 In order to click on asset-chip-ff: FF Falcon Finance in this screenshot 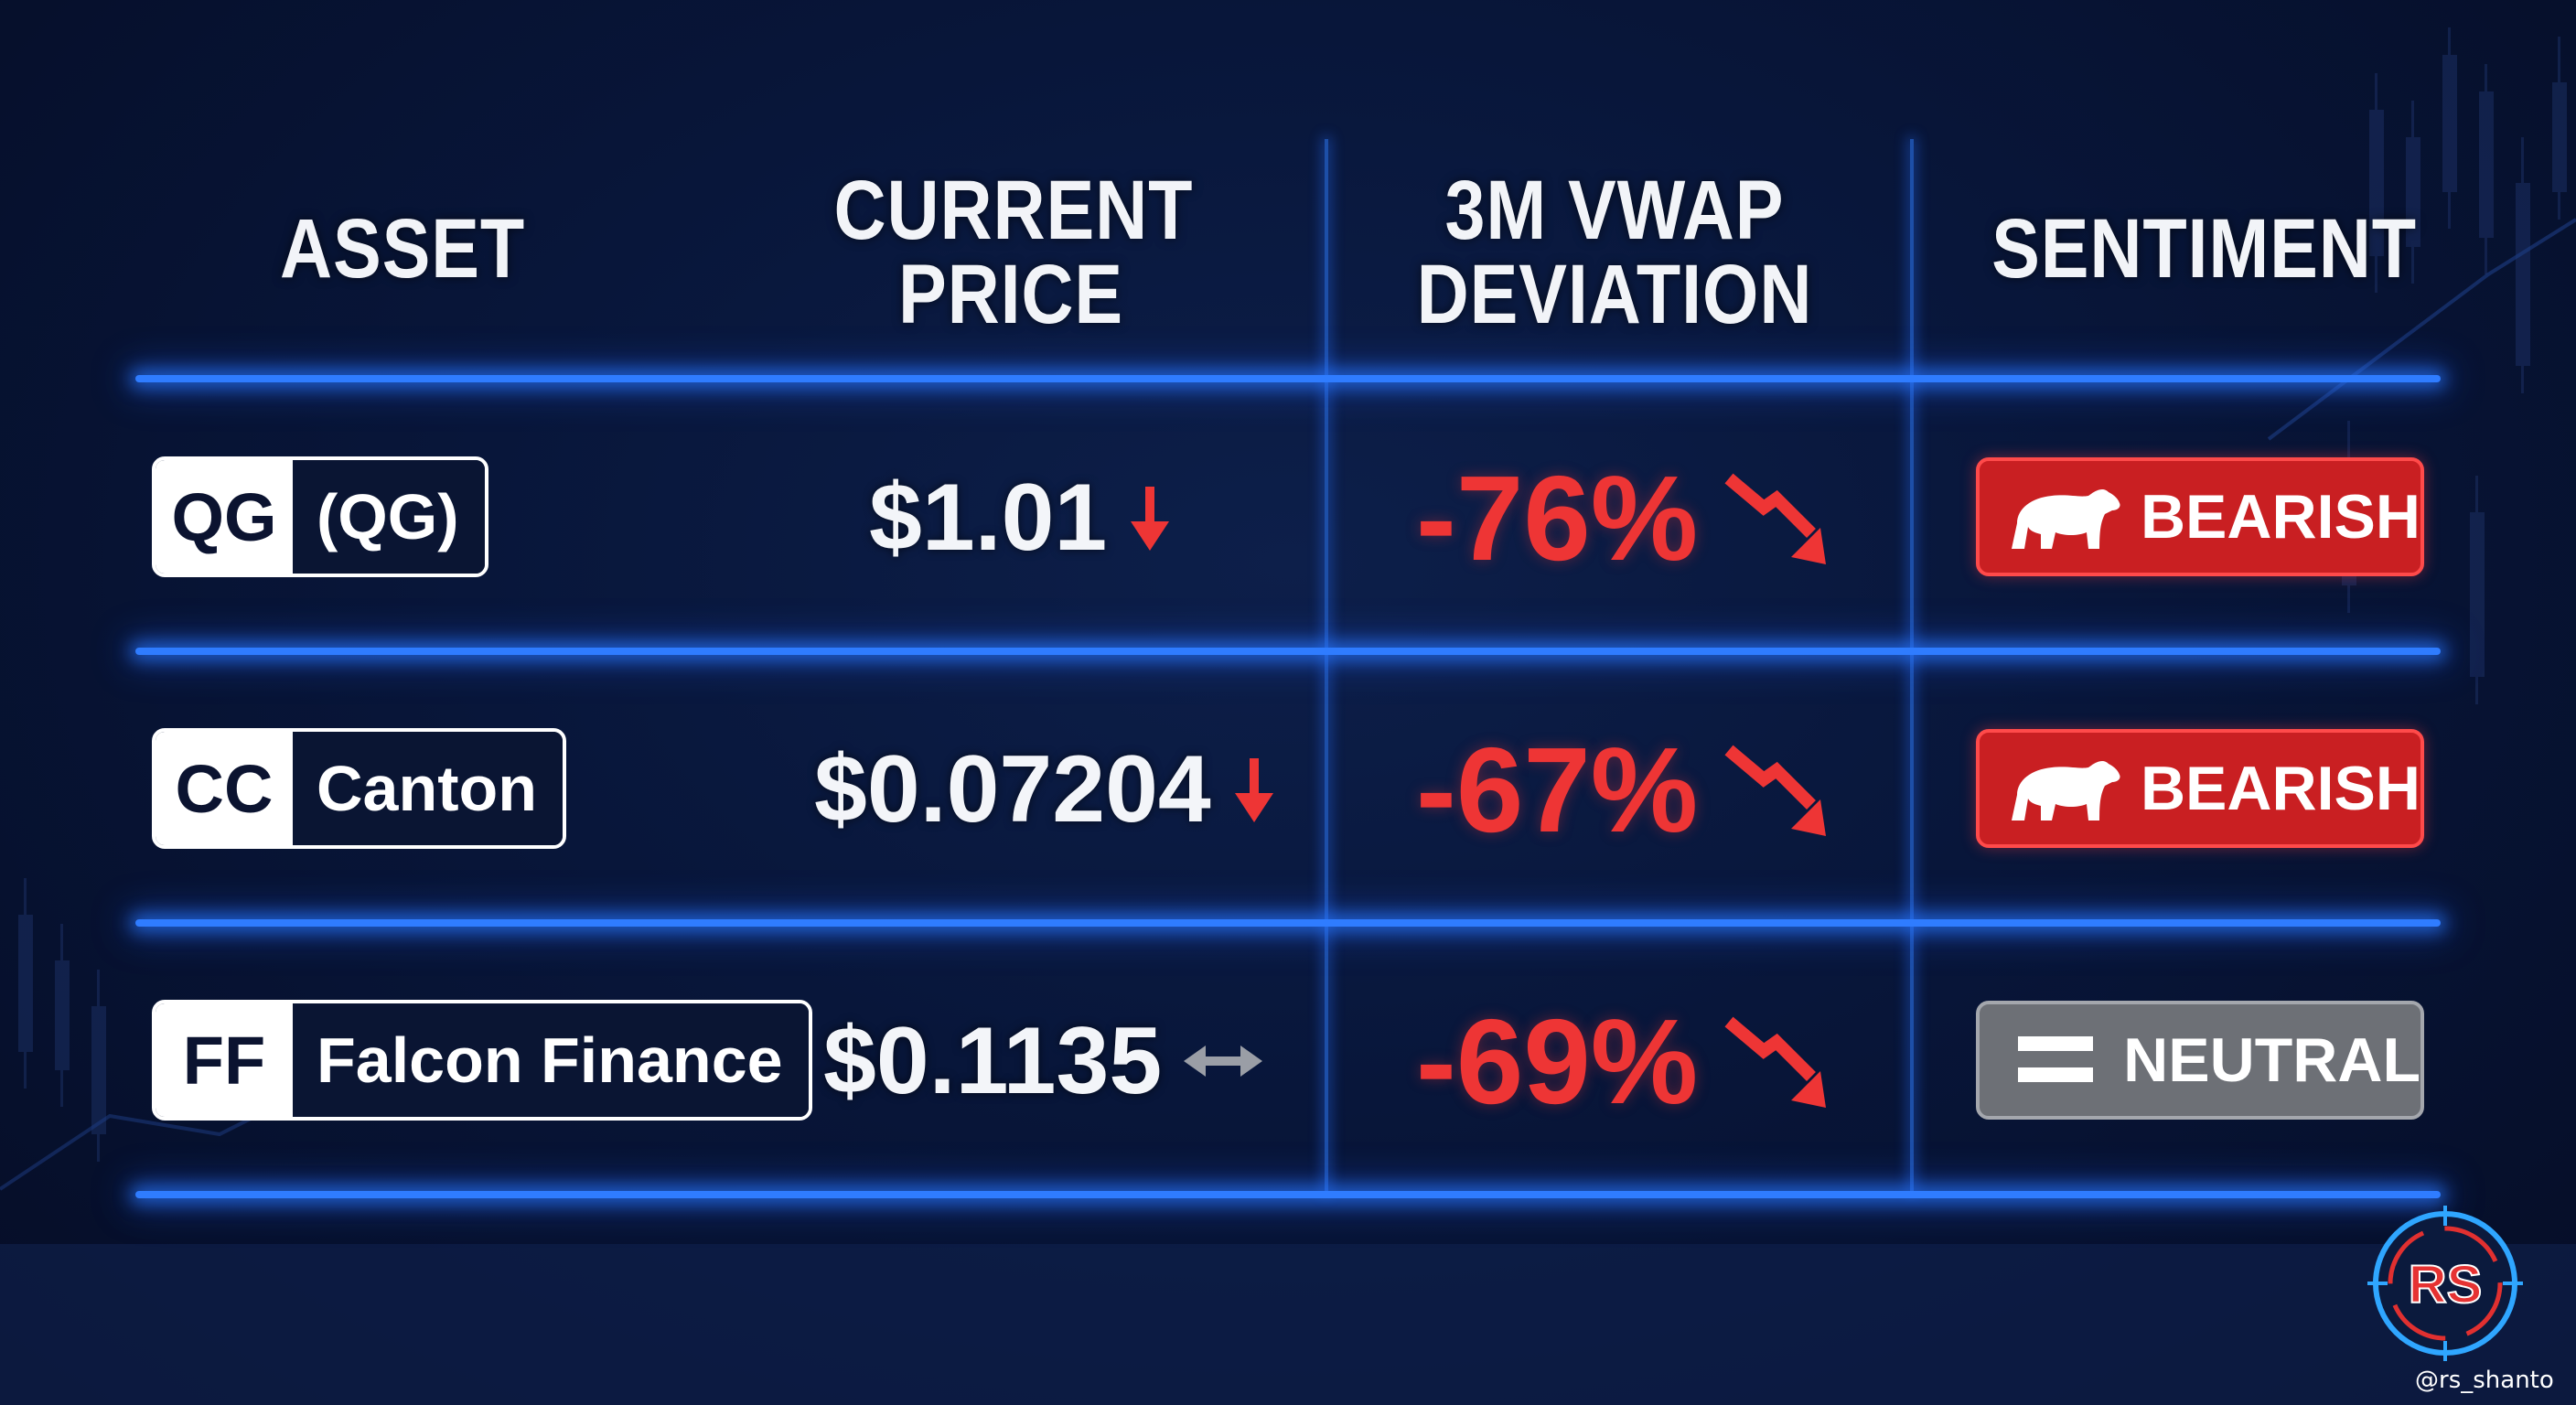, I will do `click(482, 1060)`.